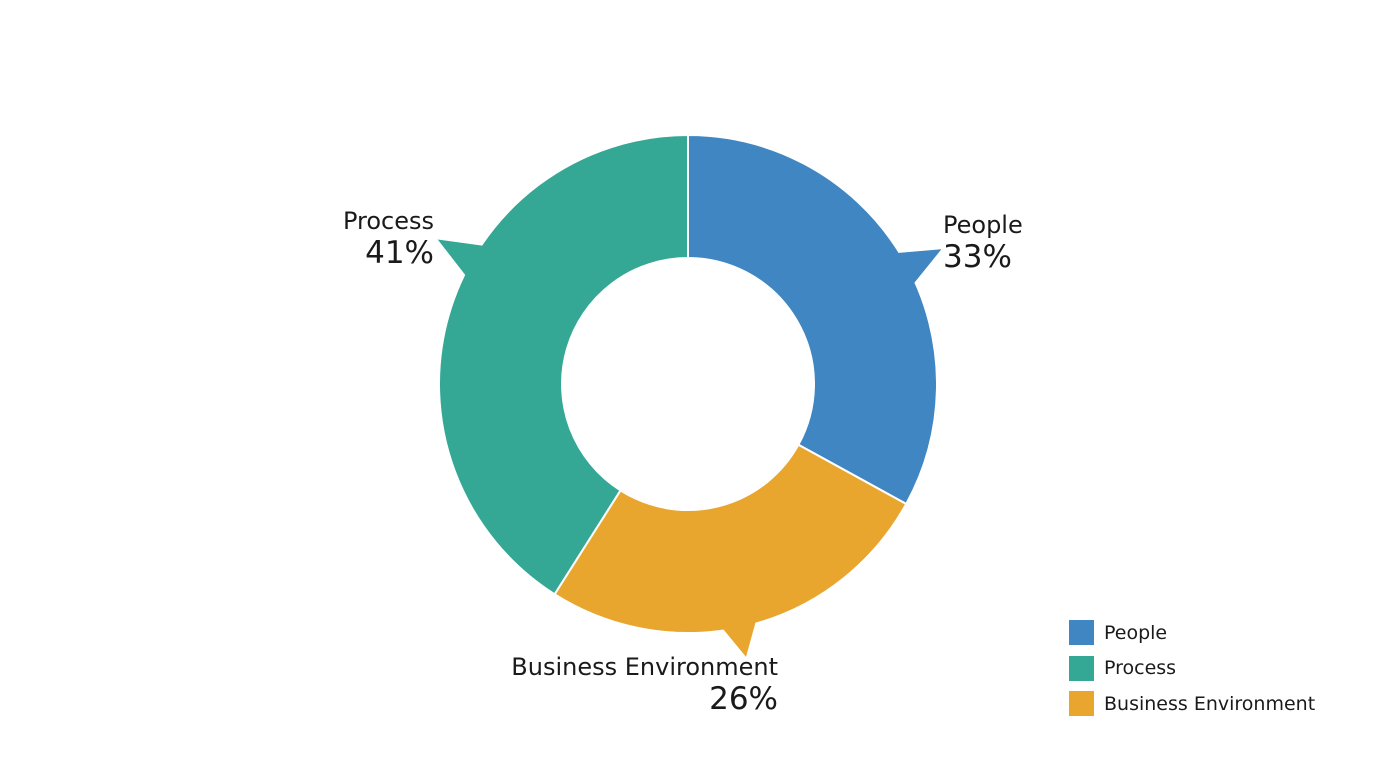  I want to click on legend-swatch-people, so click(1081, 633).